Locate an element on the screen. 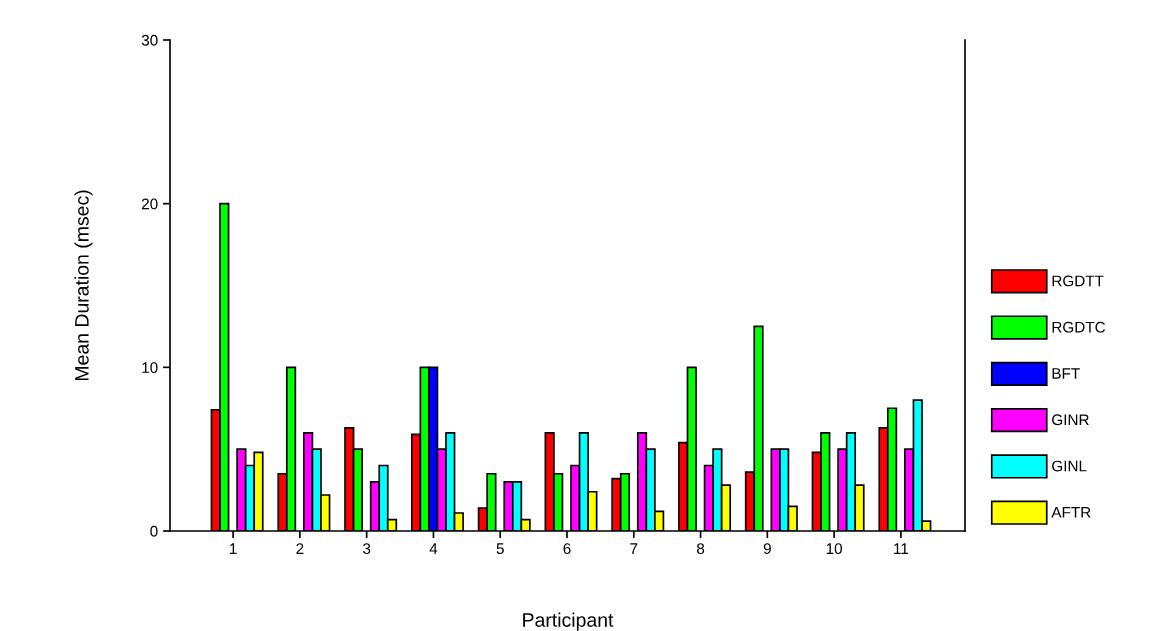 Image resolution: width=1149 pixels, height=631 pixels. x-tick-label: 9 is located at coordinates (767, 549).